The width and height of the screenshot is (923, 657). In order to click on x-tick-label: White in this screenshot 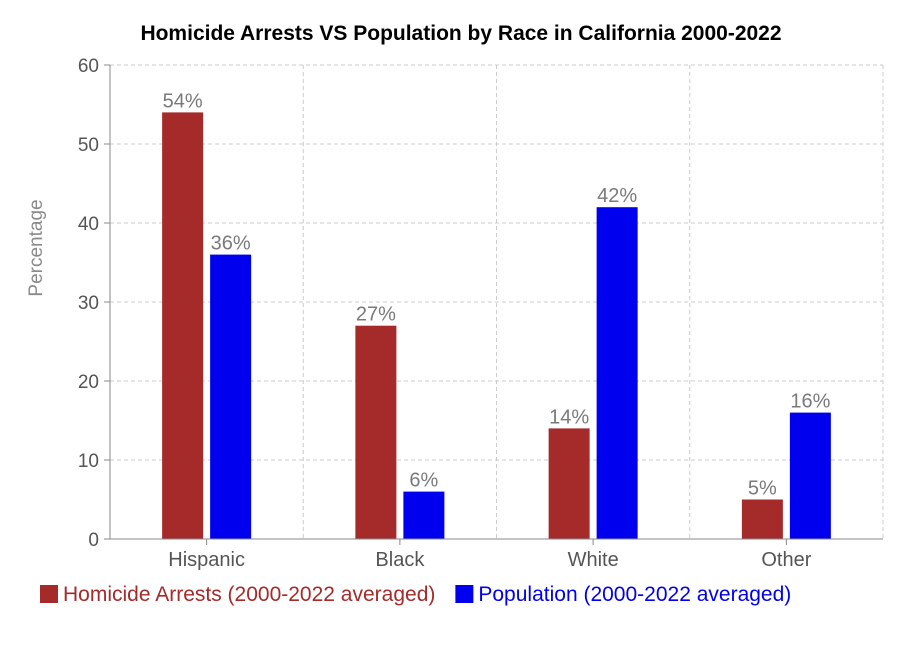, I will do `click(593, 560)`.